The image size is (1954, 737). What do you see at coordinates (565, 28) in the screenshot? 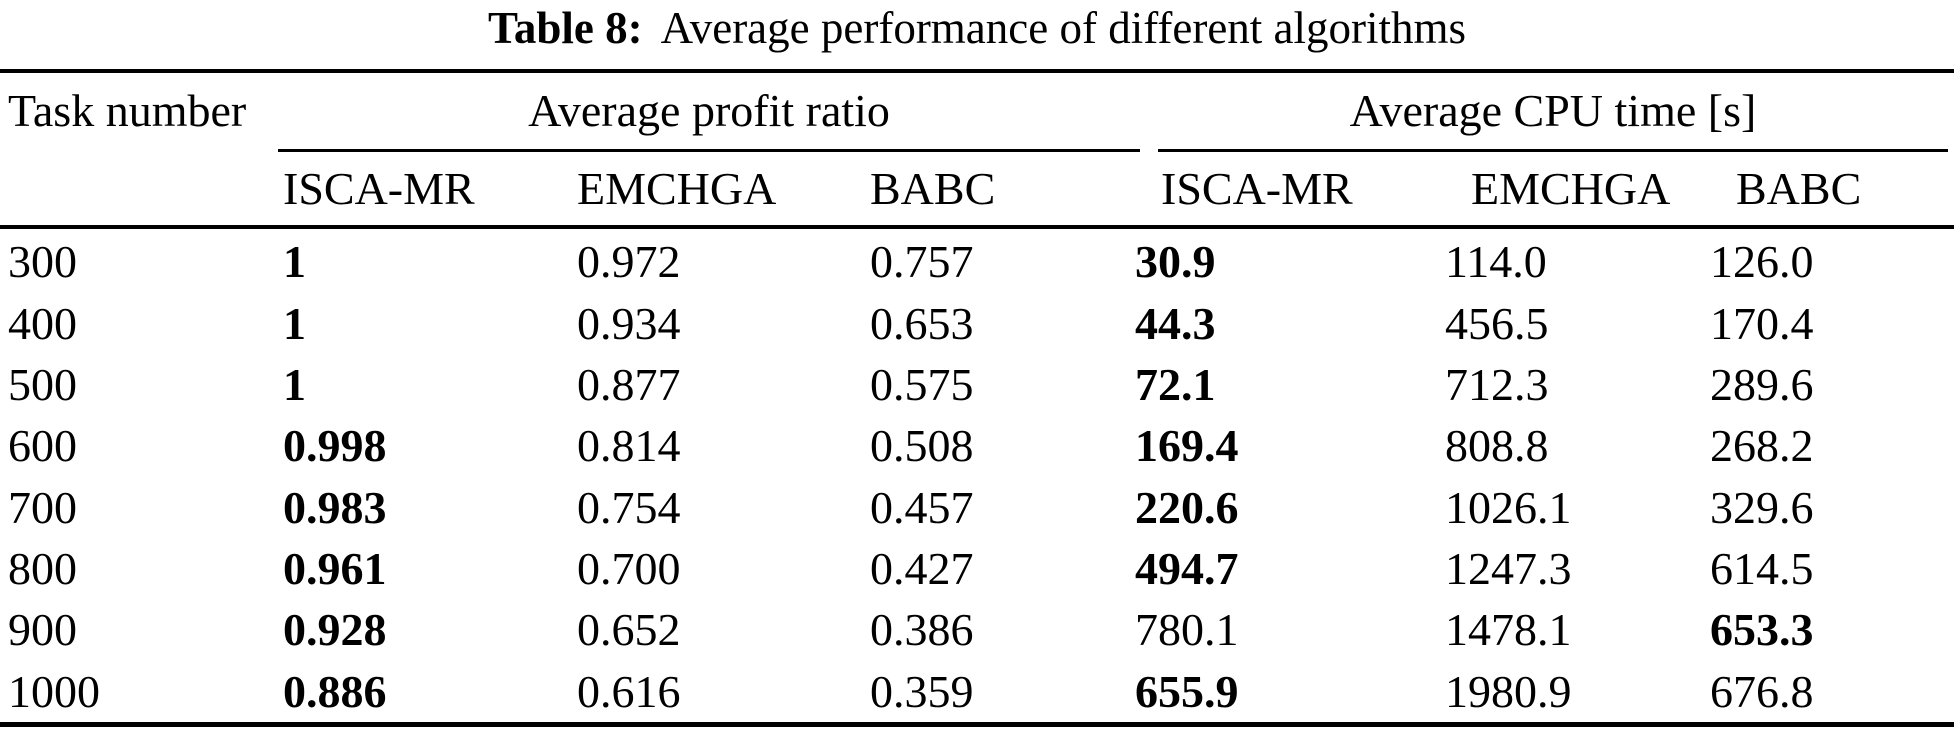
I see `table-caption-label: Table 8:` at bounding box center [565, 28].